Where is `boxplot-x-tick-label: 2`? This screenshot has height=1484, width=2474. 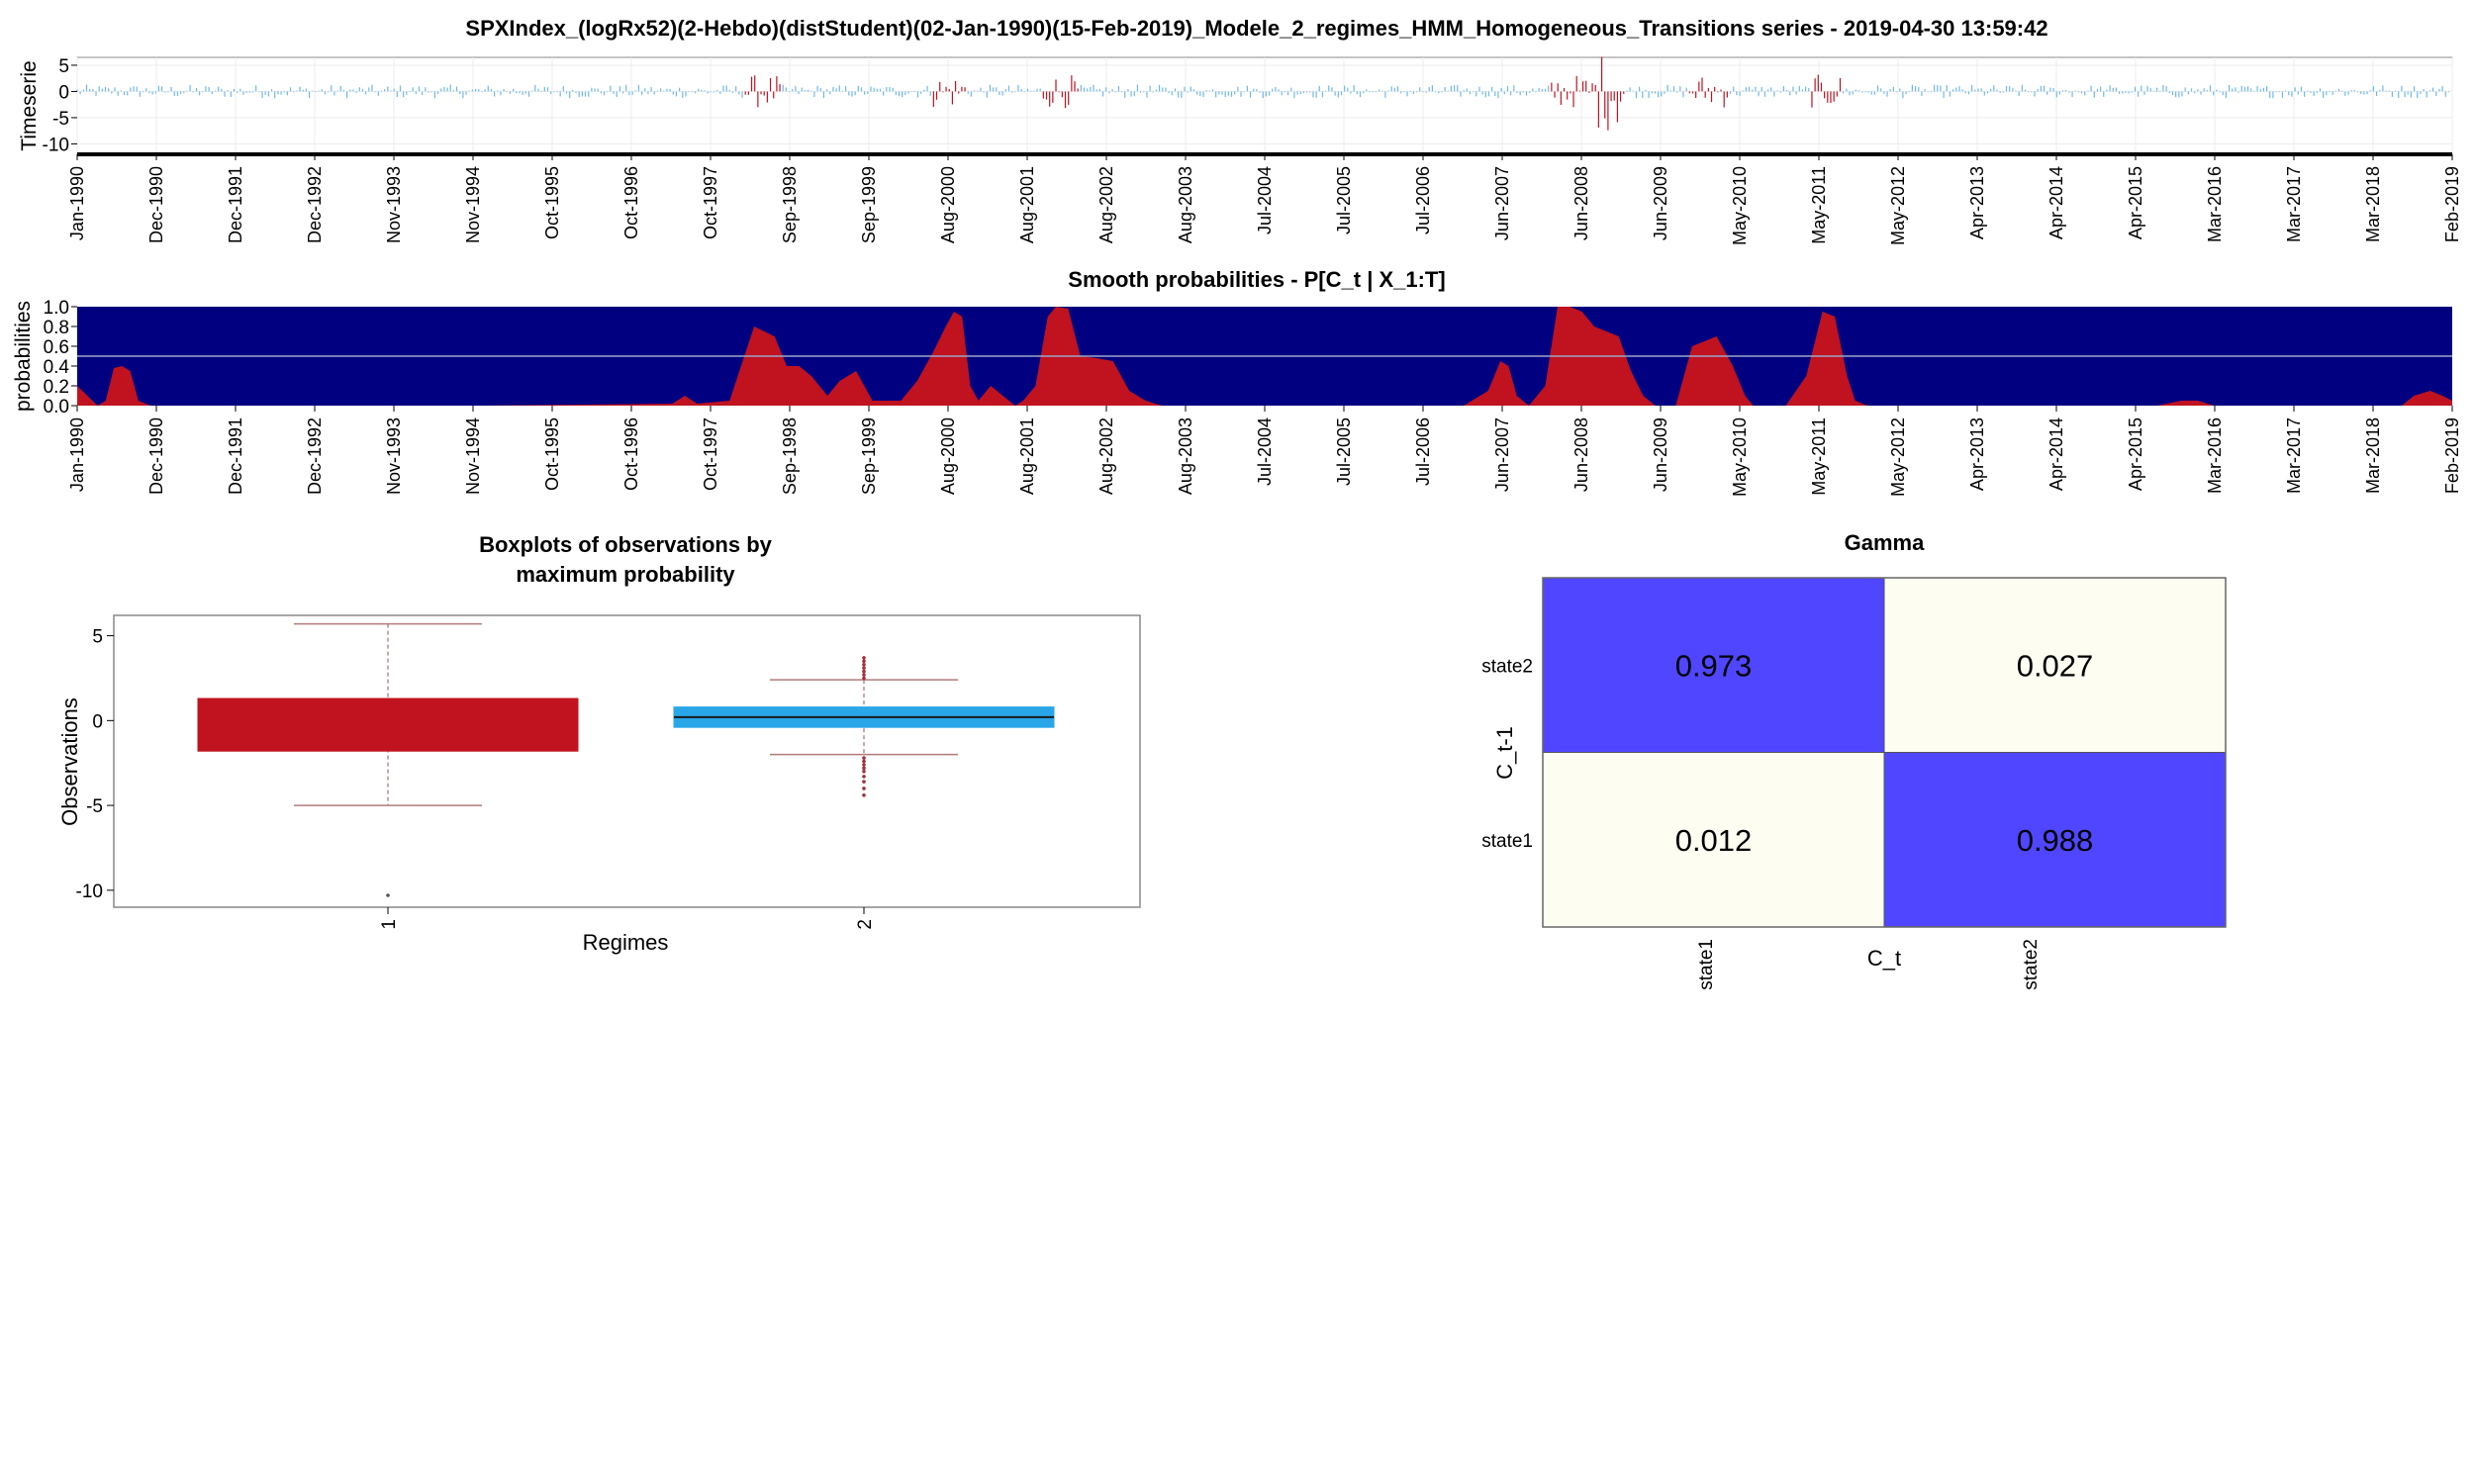
boxplot-x-tick-label: 2 is located at coordinates (866, 924).